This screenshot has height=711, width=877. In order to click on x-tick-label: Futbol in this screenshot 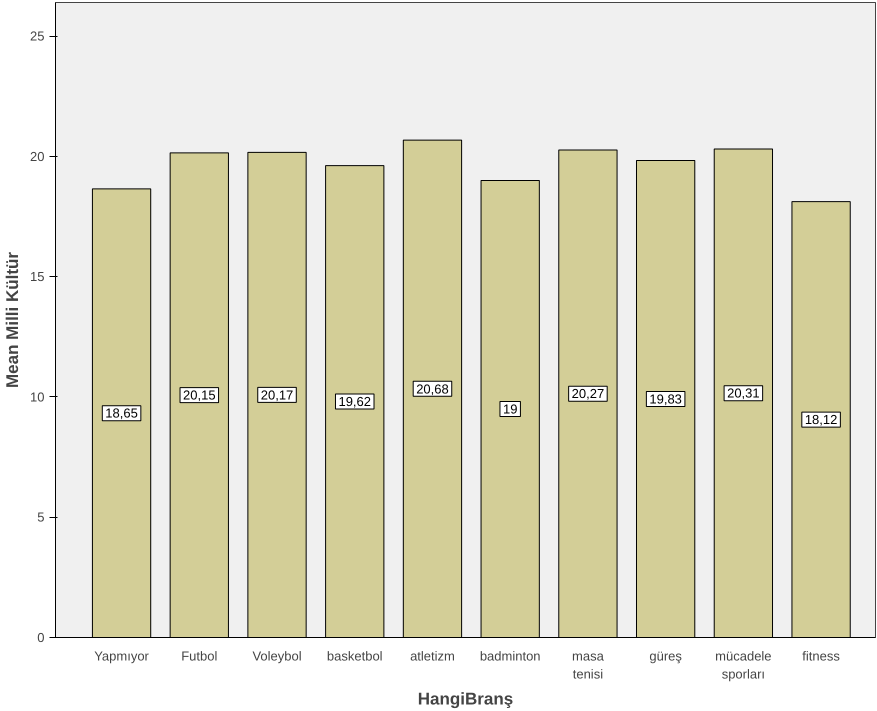, I will do `click(199, 656)`.